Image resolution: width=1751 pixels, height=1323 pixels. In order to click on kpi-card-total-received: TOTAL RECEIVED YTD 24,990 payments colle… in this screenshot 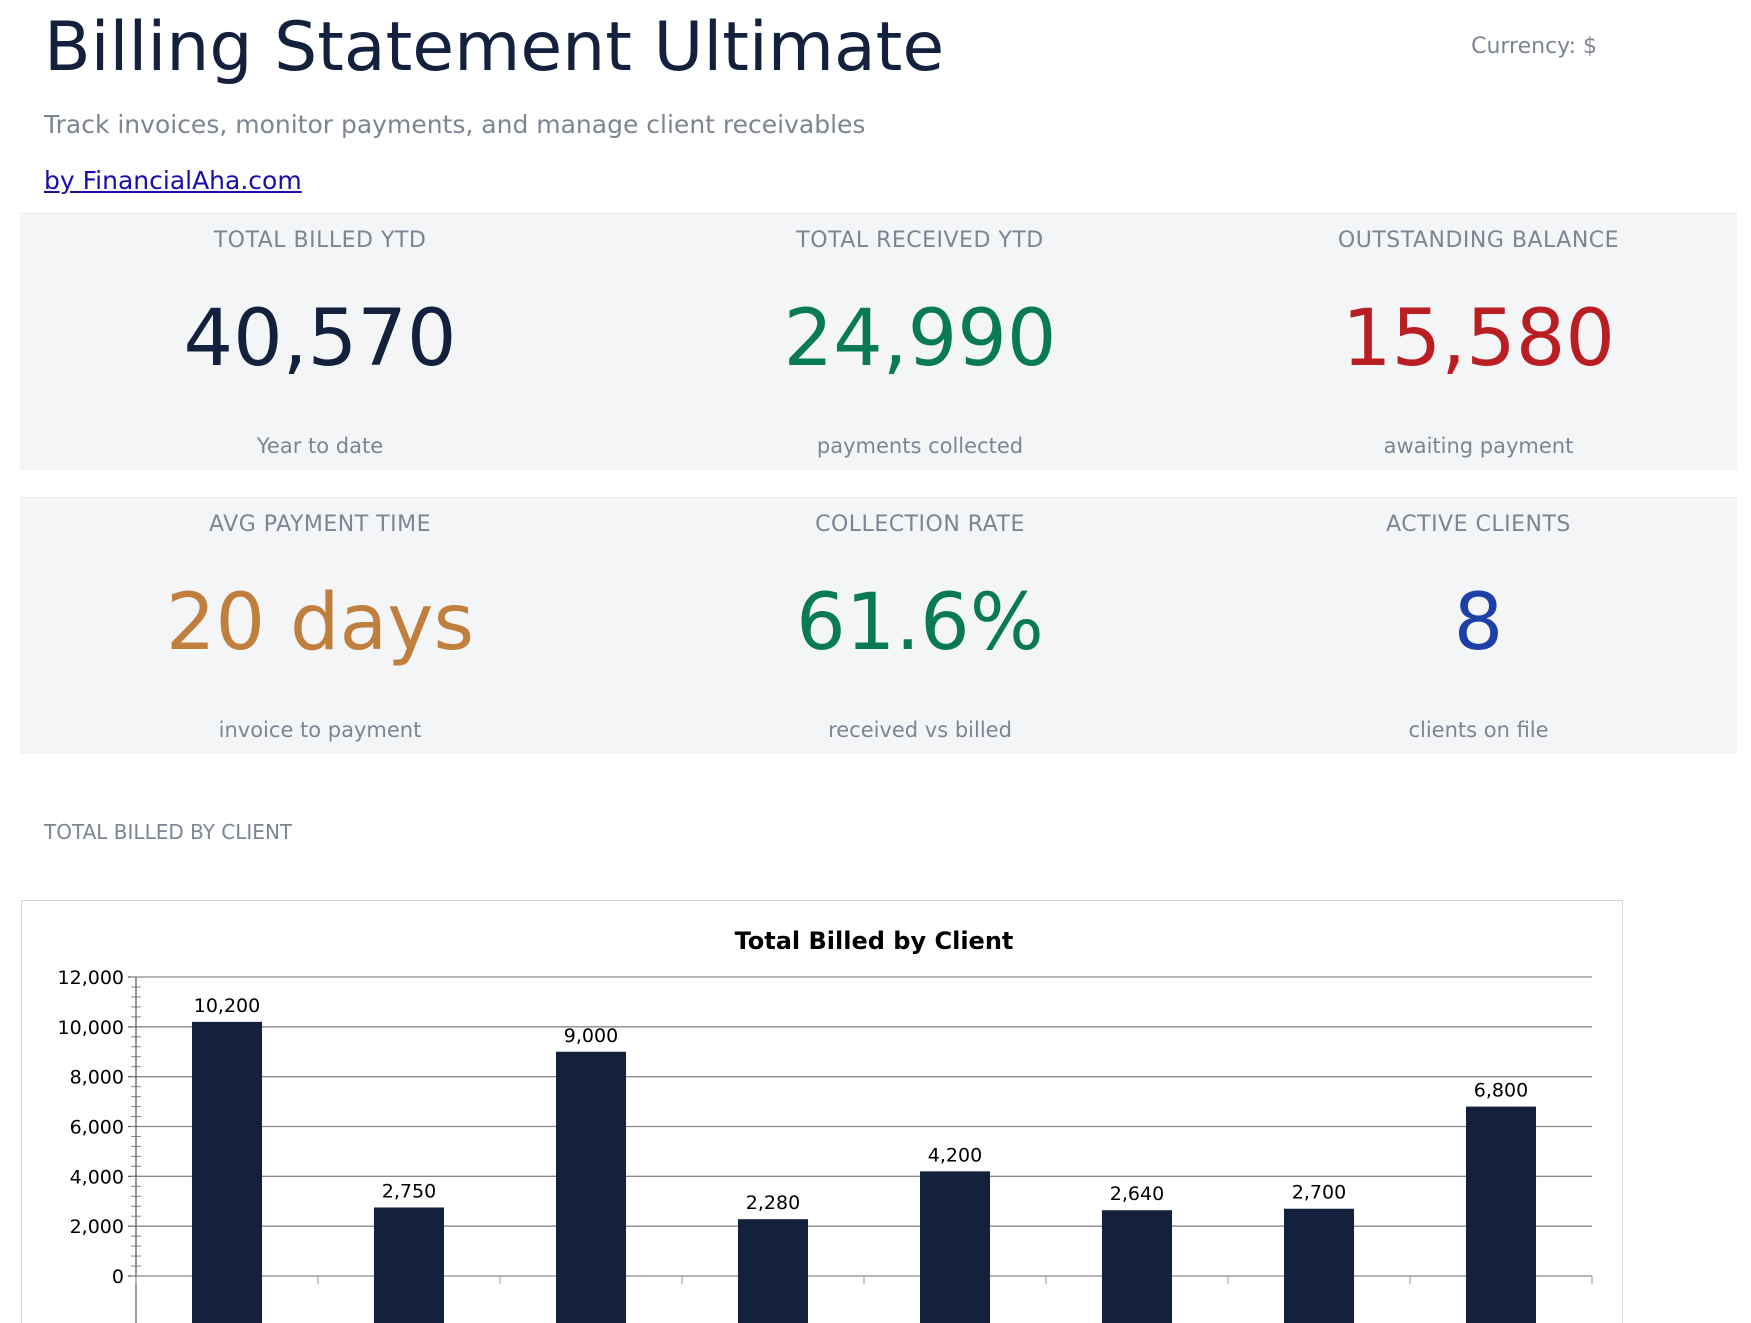, I will do `click(920, 342)`.